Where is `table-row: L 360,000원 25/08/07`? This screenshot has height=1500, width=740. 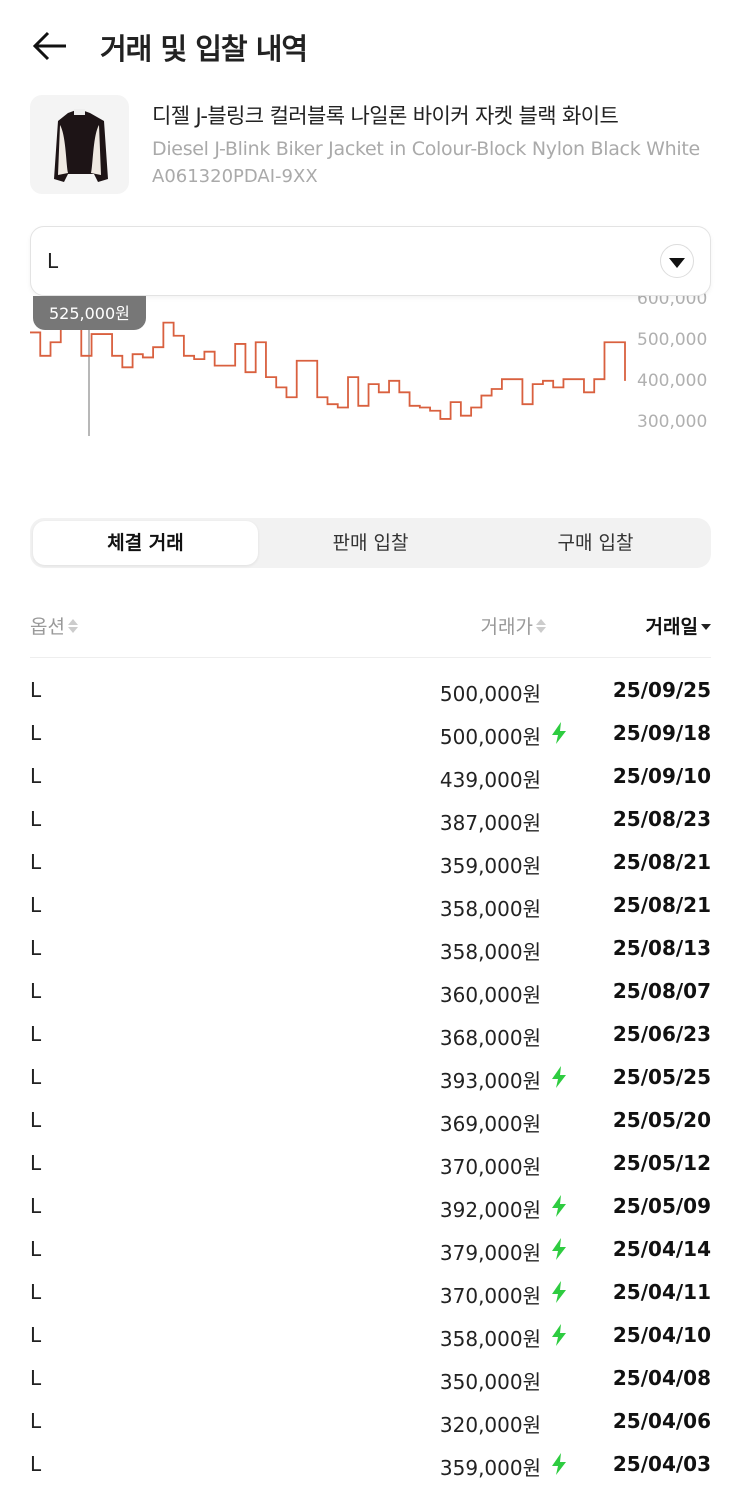 table-row: L 360,000원 25/08/07 is located at coordinates (370, 990).